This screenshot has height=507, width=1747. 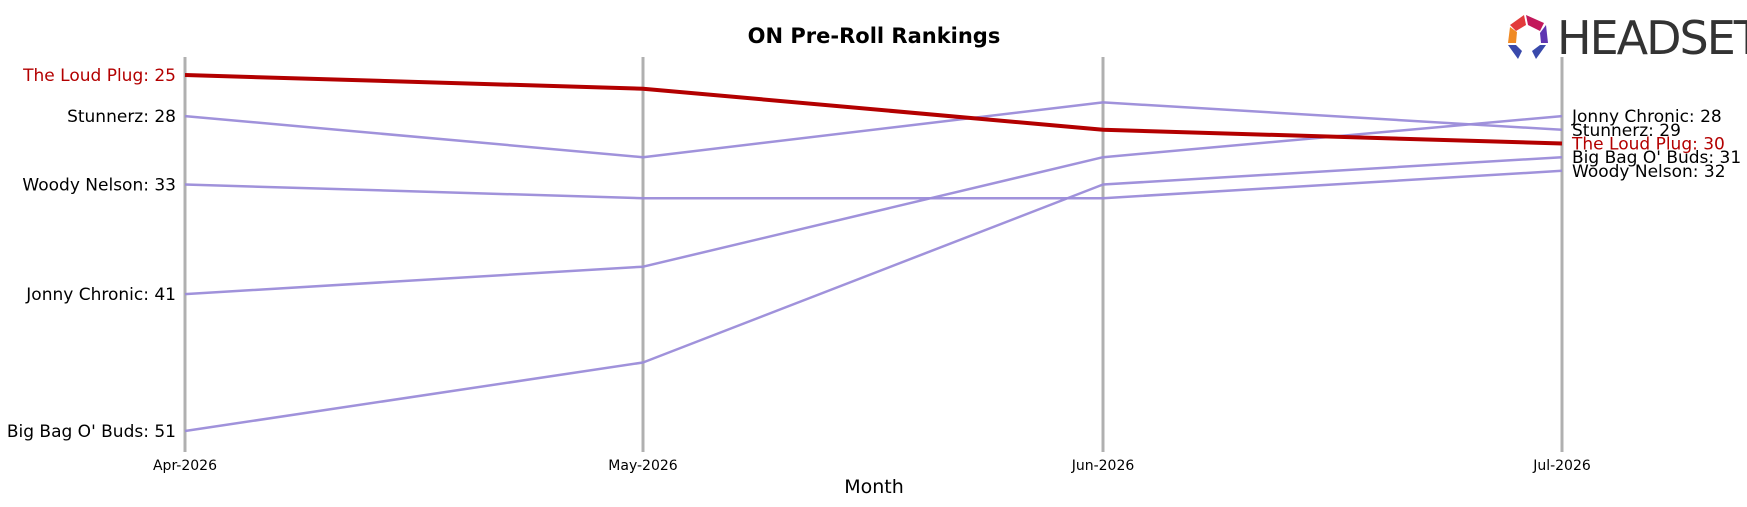 I want to click on start-label: Stunnerz: 28, so click(x=121, y=117).